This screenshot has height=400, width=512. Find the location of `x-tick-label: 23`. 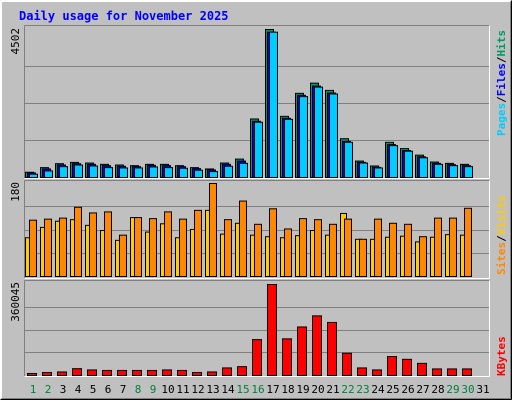

x-tick-label: 23 is located at coordinates (362, 389).